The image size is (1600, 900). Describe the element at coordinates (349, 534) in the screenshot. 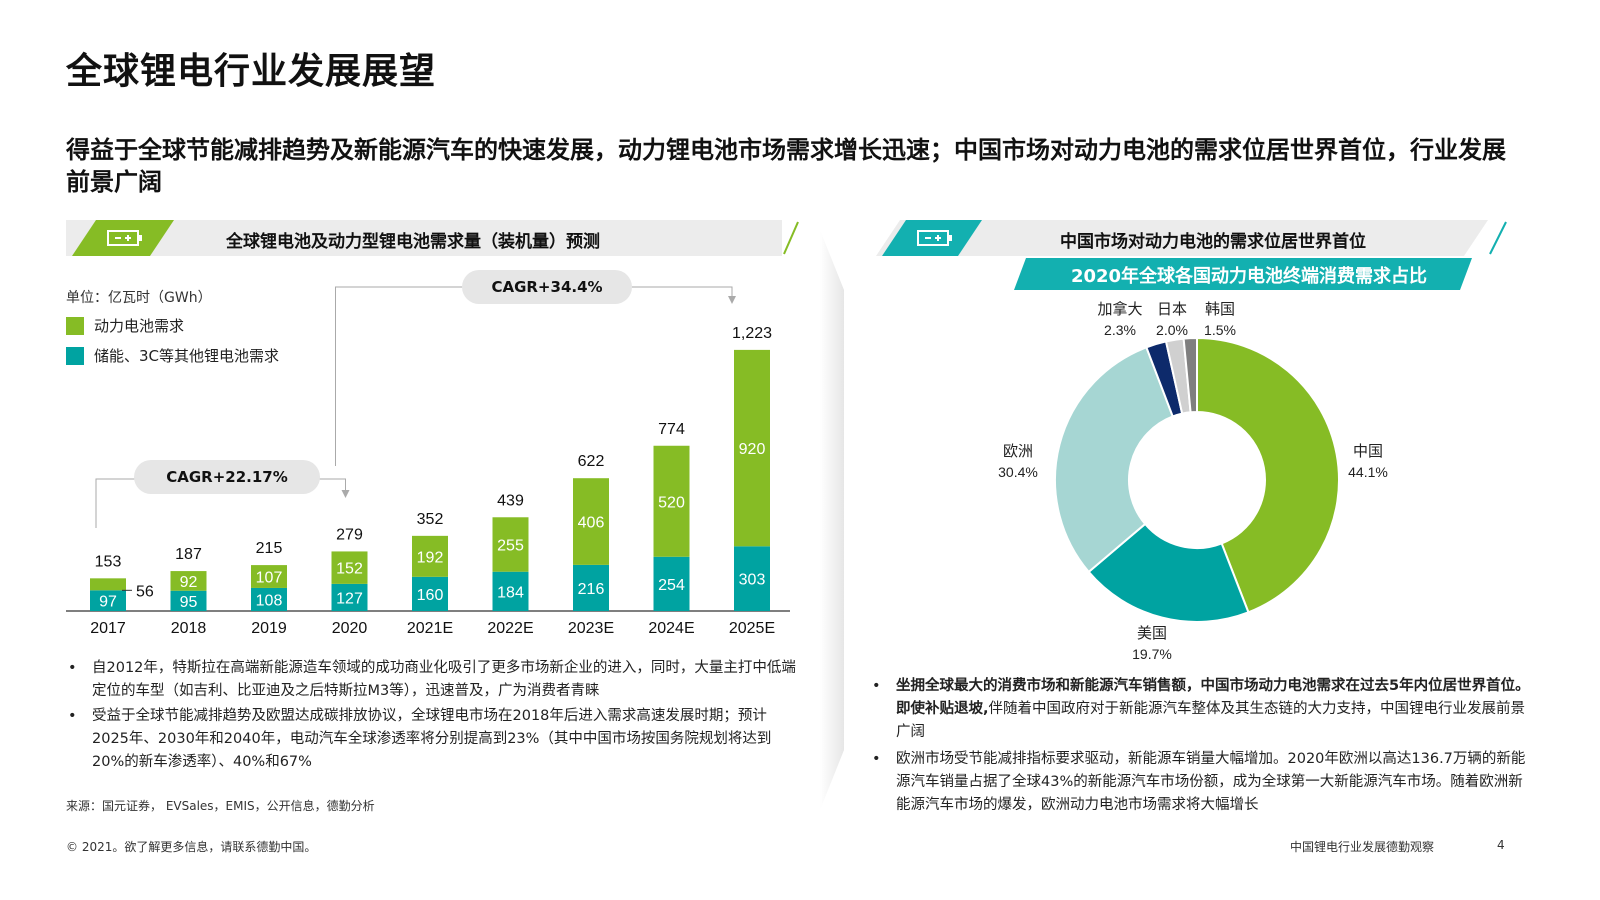

I see `data-label-total: 279` at that location.